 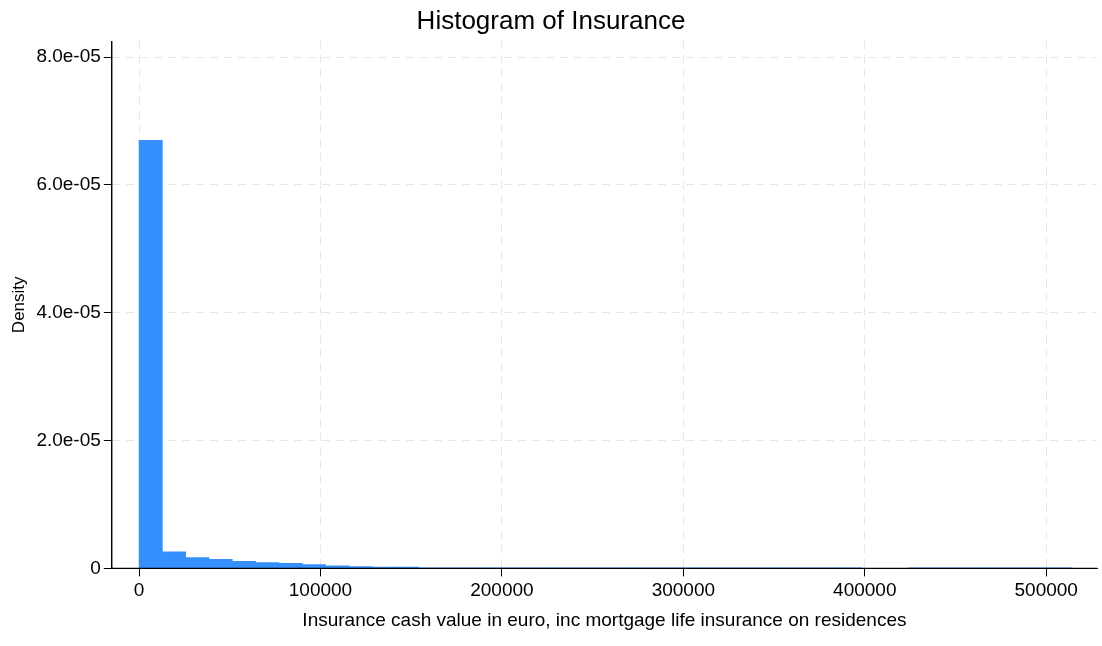 I want to click on x-axis-title: Insurance cash value in euro, inc mortgage life insurance on residences, so click(x=604, y=619).